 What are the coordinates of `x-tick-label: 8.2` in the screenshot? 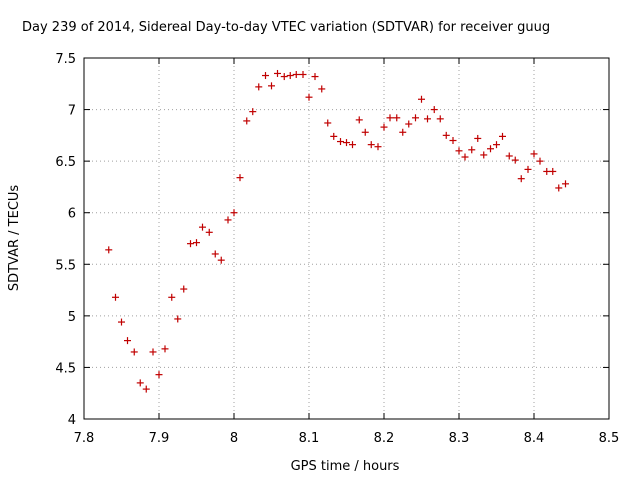 It's located at (384, 438).